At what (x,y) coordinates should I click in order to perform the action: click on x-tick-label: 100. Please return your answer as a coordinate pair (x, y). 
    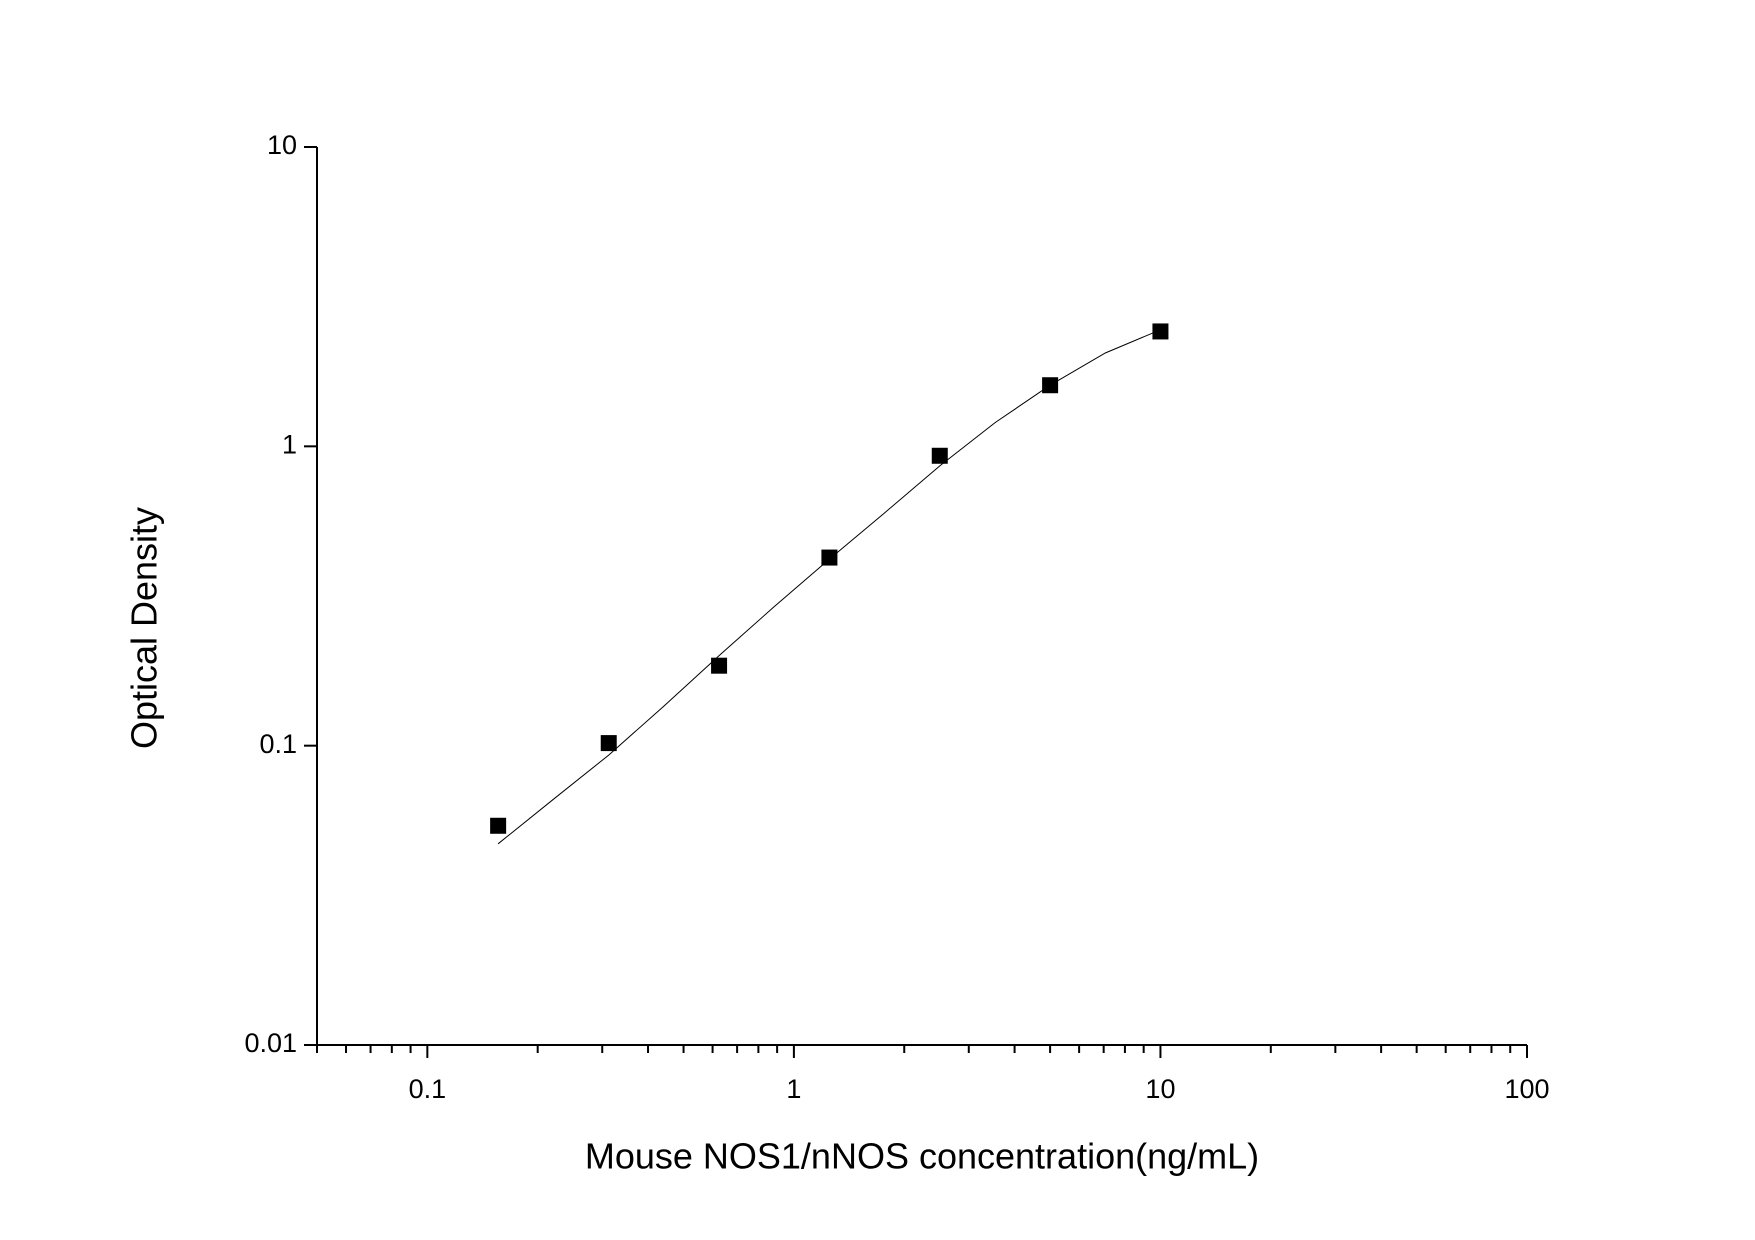
    Looking at the image, I should click on (1526, 1089).